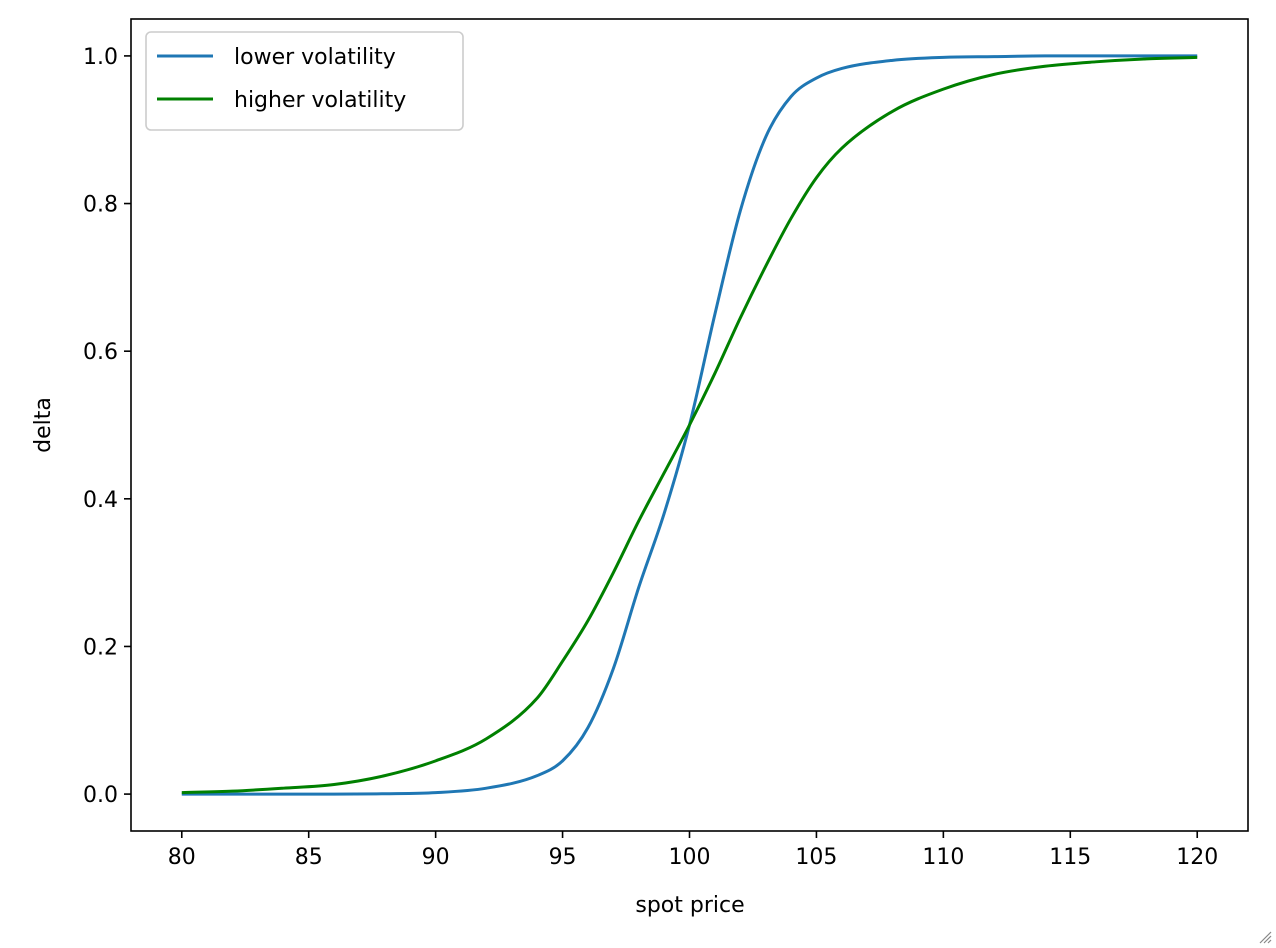 The image size is (1276, 948). I want to click on x-tick-label: 80, so click(182, 857).